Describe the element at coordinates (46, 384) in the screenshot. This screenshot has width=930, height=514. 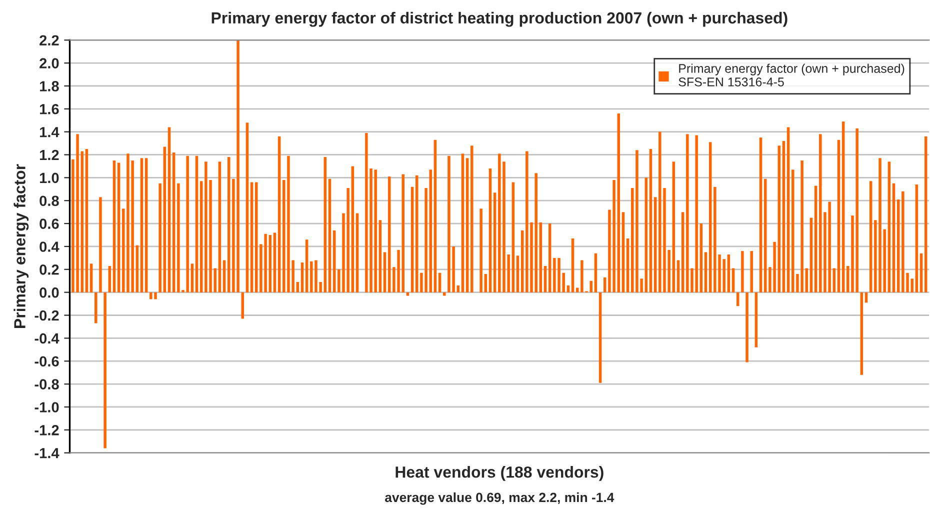
I see `y-tick-label: -0.8` at that location.